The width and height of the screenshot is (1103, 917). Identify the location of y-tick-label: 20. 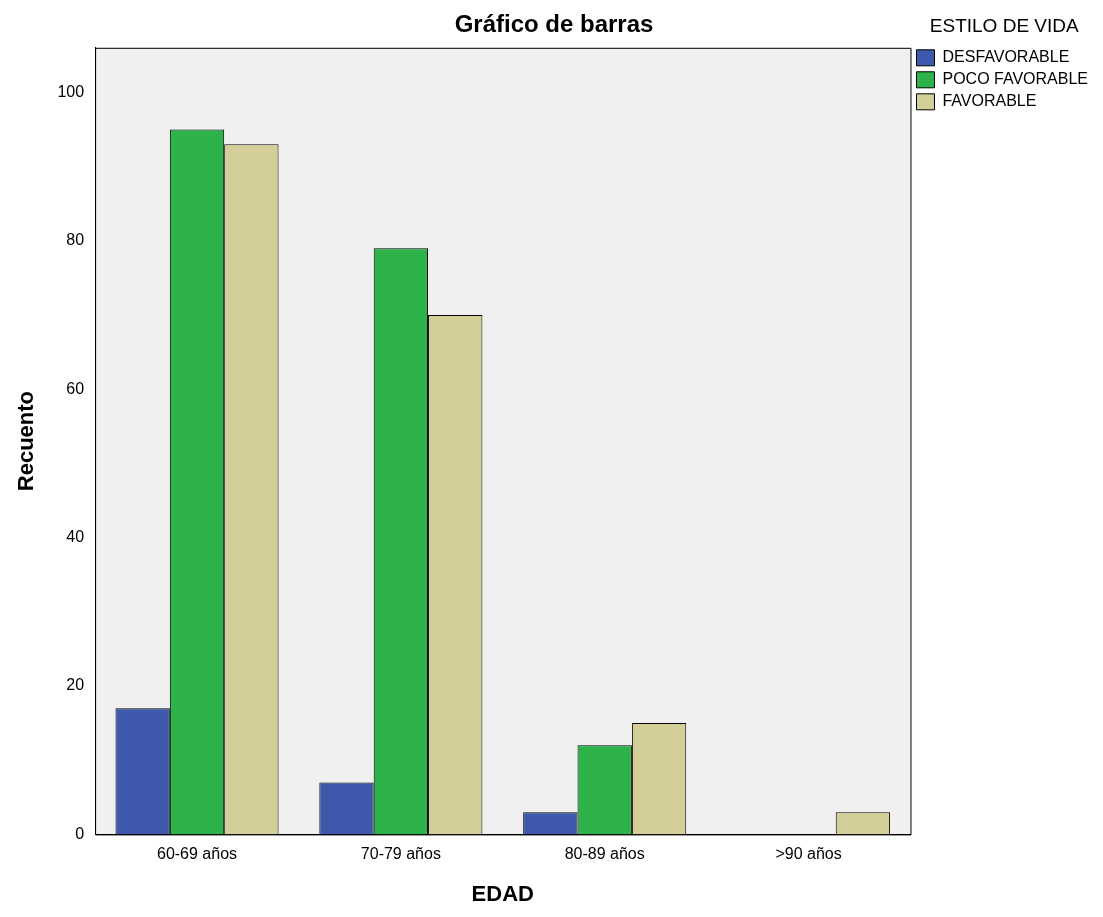
(75, 685).